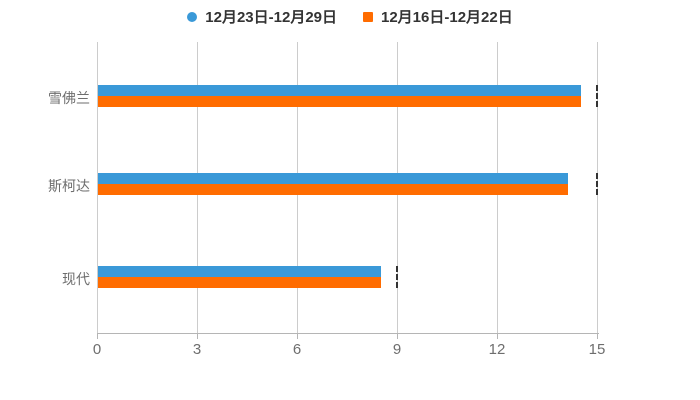 The image size is (700, 400). Describe the element at coordinates (447, 17) in the screenshot. I see `legend-label: 12月16日-12月22日` at that location.